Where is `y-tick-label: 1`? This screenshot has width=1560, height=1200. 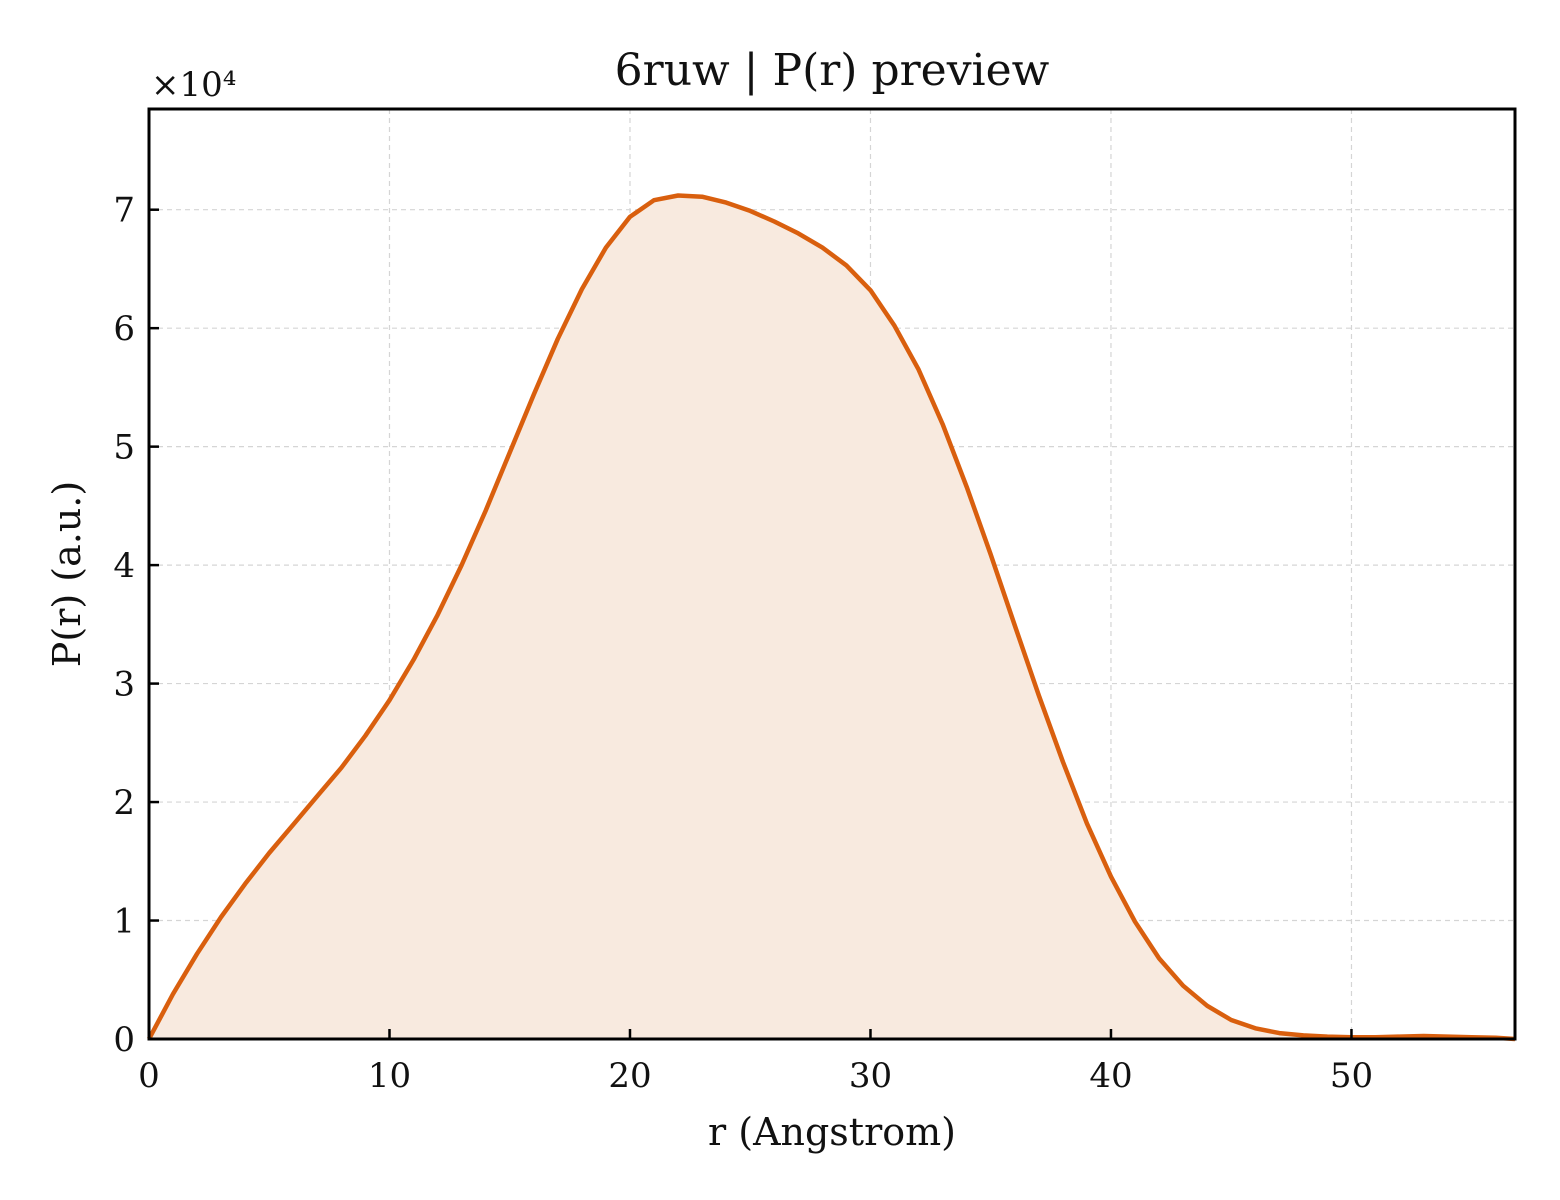 y-tick-label: 1 is located at coordinates (124, 922).